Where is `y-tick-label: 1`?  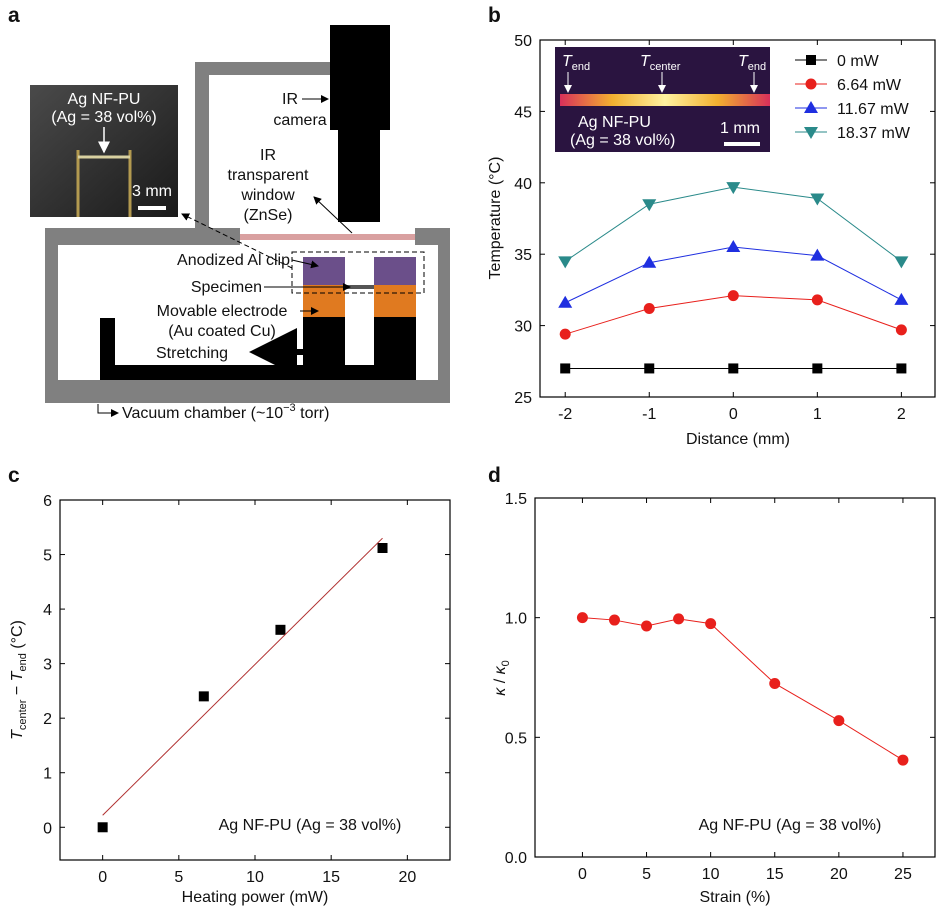
y-tick-label: 1 is located at coordinates (47, 774).